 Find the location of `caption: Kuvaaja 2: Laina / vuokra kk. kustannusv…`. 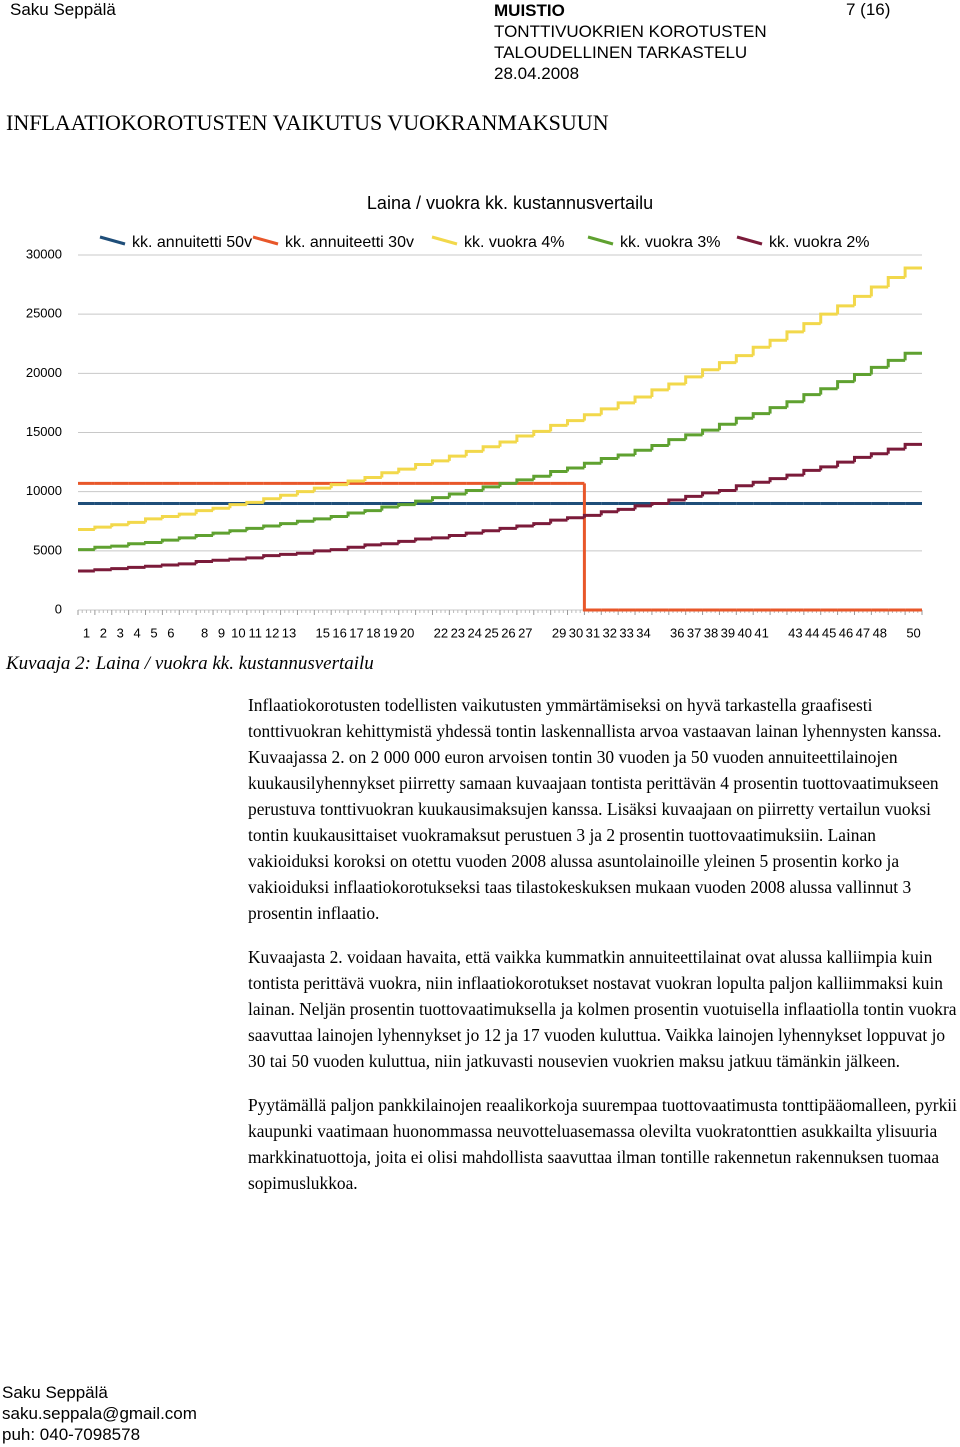

caption: Kuvaaja 2: Laina / vuokra kk. kustannusv… is located at coordinates (190, 663).